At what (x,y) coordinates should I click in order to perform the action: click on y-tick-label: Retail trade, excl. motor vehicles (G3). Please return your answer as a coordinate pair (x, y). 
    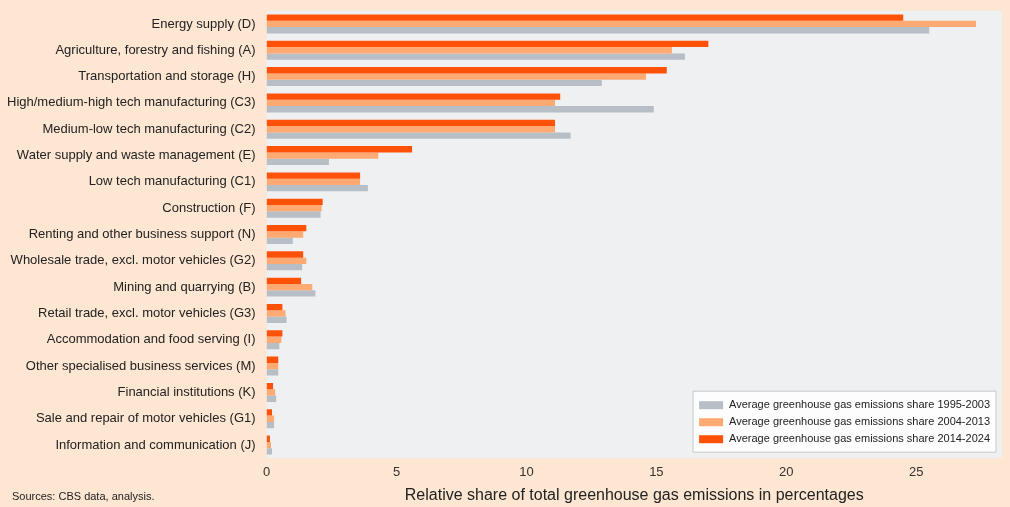
    Looking at the image, I should click on (147, 313).